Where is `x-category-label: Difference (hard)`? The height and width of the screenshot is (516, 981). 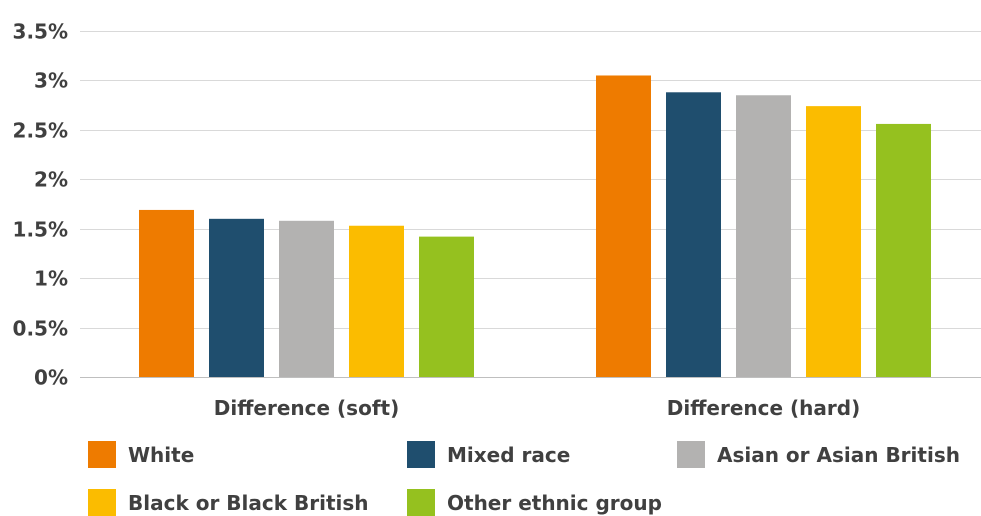 x-category-label: Difference (hard) is located at coordinates (763, 408).